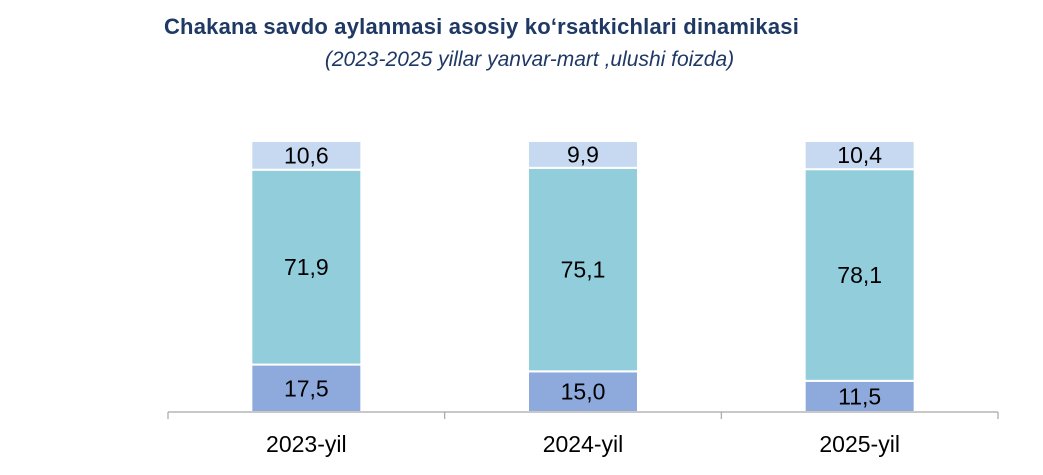 This screenshot has height=475, width=1043. What do you see at coordinates (583, 415) in the screenshot?
I see `x-axis` at bounding box center [583, 415].